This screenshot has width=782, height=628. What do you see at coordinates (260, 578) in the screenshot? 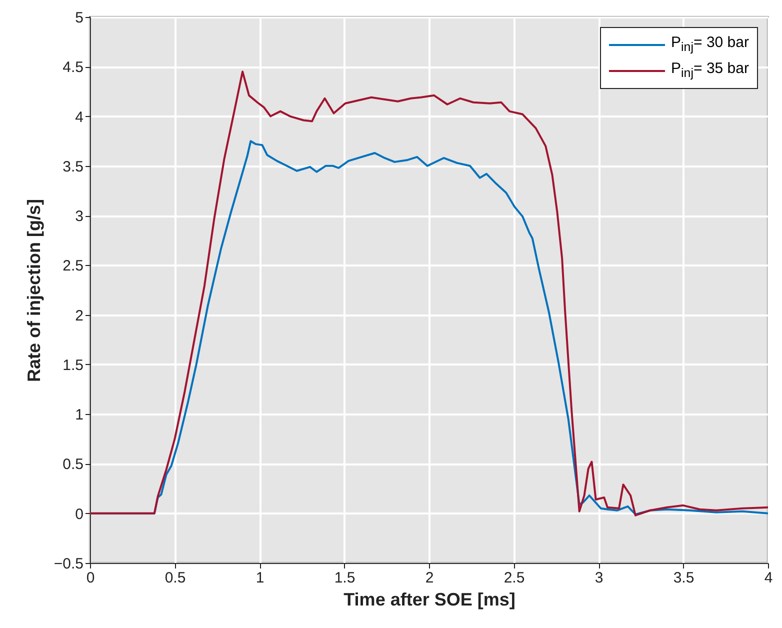
I see `x-tick-label: 1` at bounding box center [260, 578].